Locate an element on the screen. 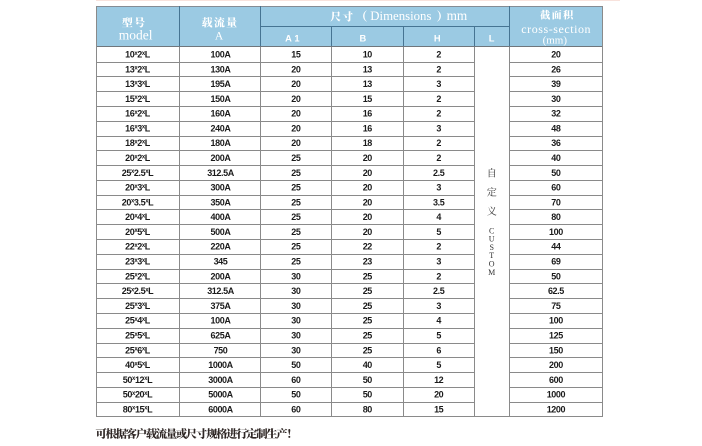 This screenshot has height=446, width=702. svg-text: 600 is located at coordinates (556, 380).